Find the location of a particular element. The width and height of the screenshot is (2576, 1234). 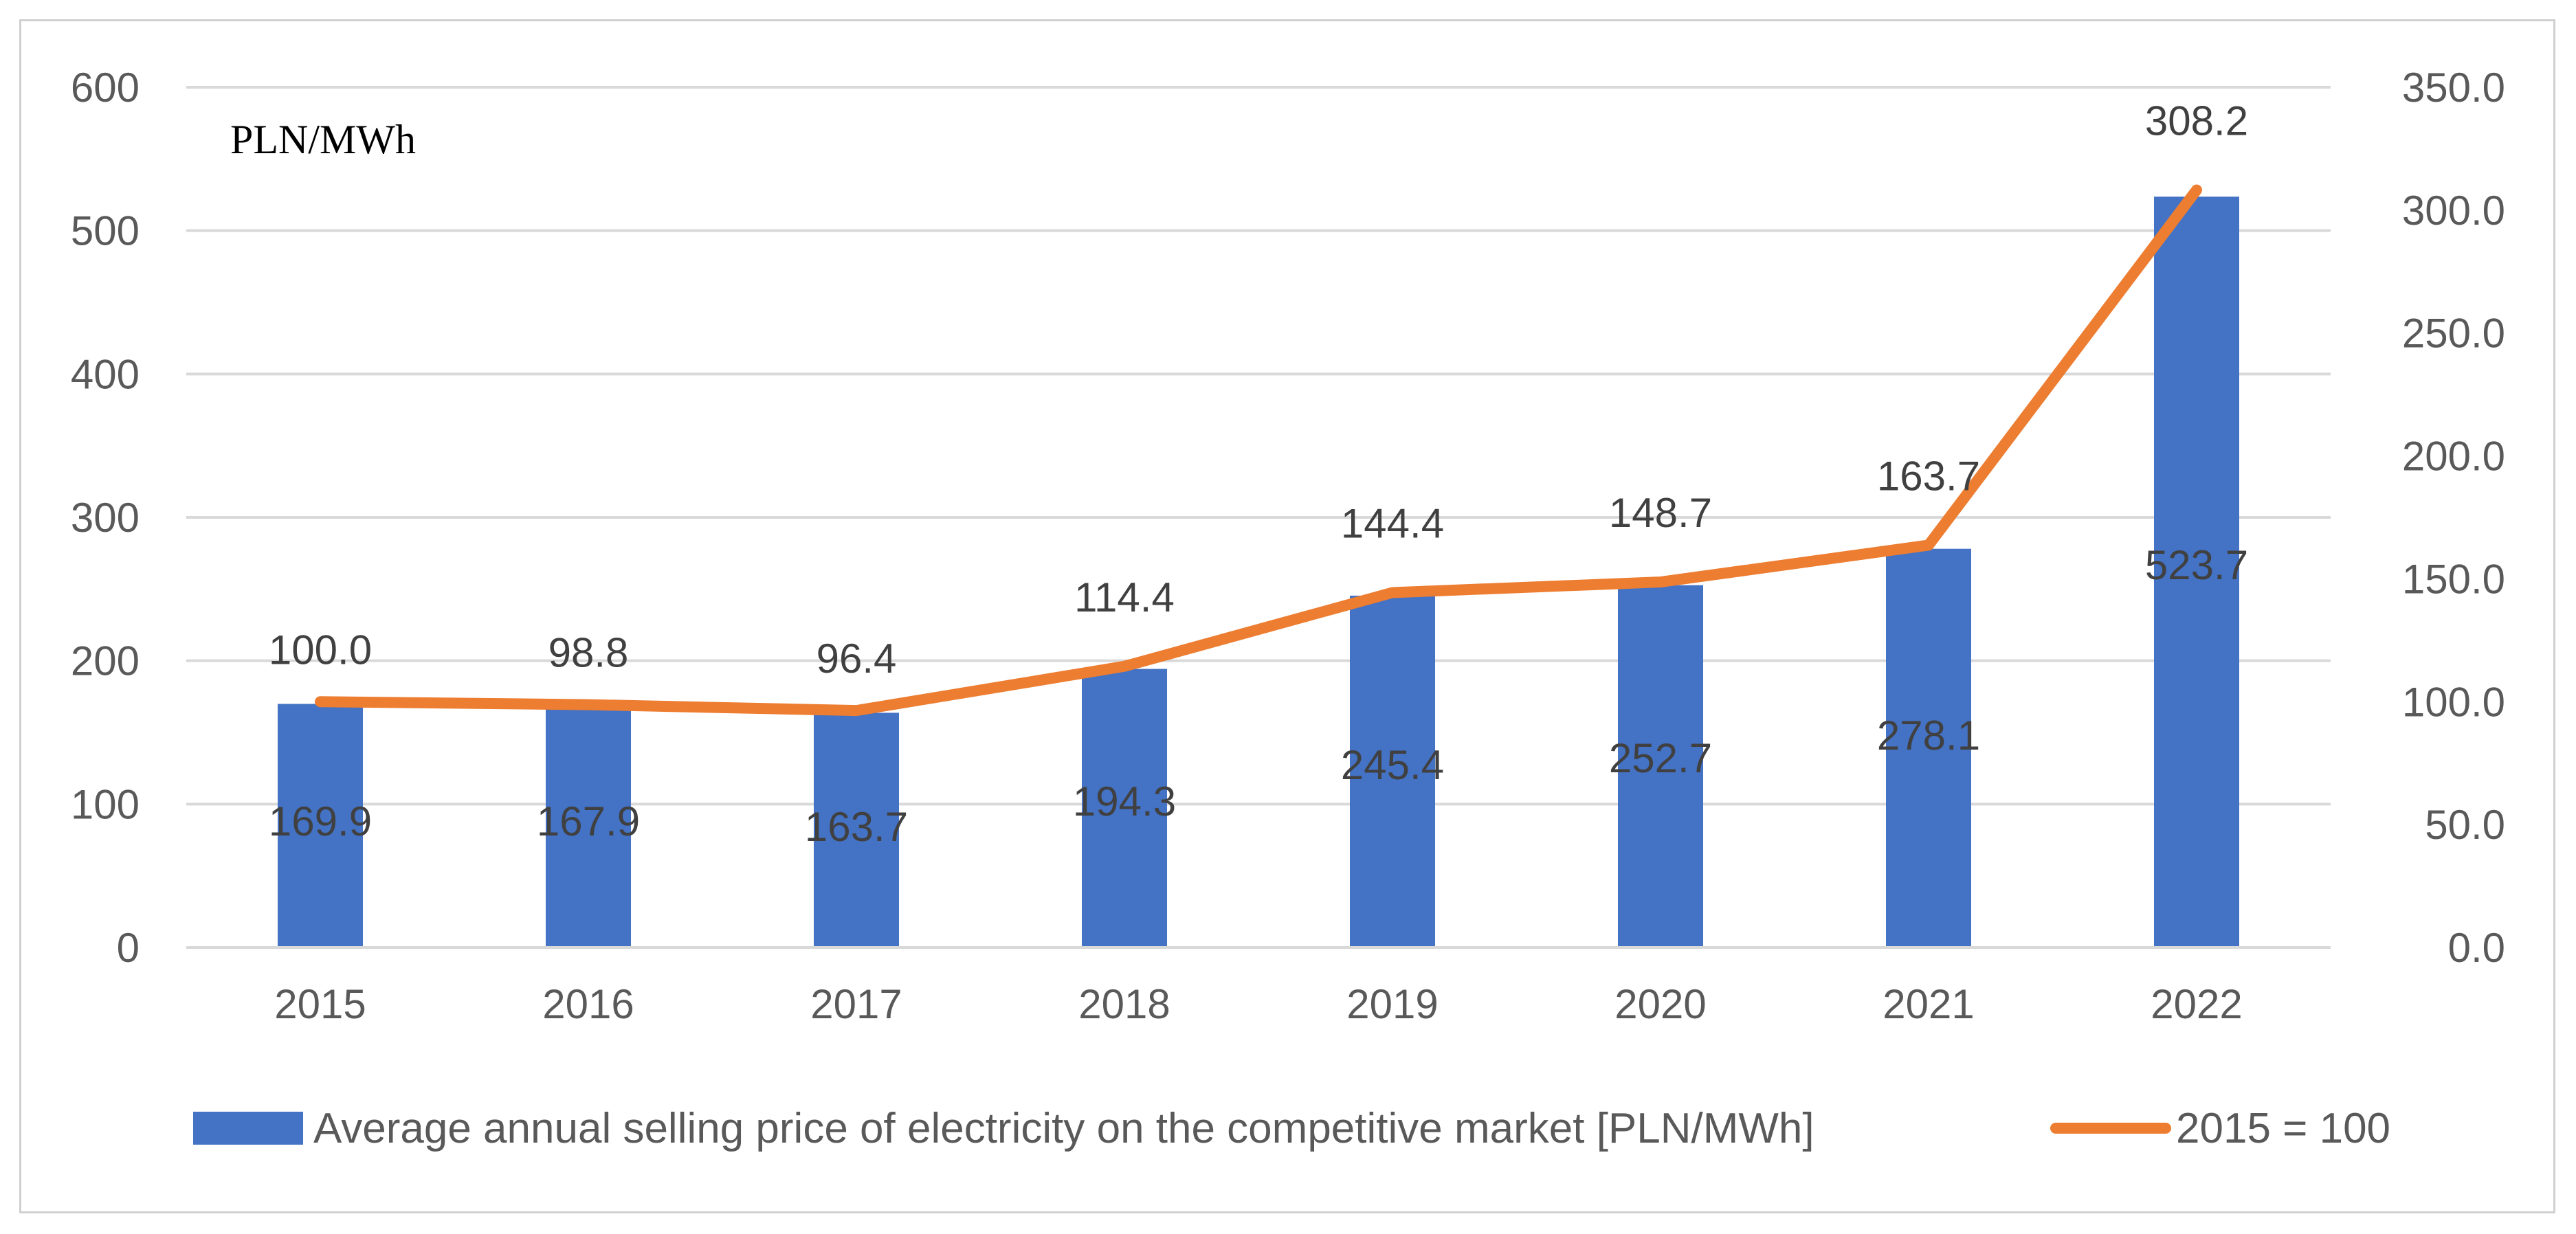

y-right-tick-label: 100.0 is located at coordinates (2453, 702).